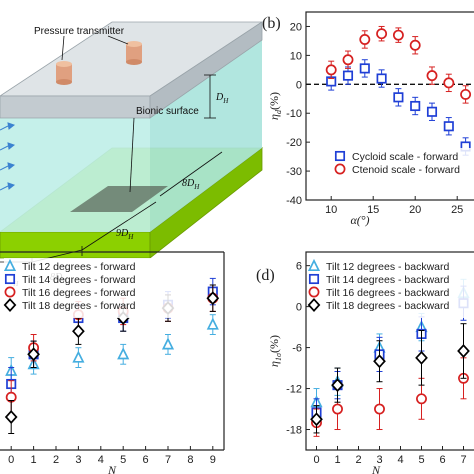 The width and height of the screenshot is (474, 474). What do you see at coordinates (275, 351) in the screenshot?
I see `y-axis-label: η1σ(%)` at bounding box center [275, 351].